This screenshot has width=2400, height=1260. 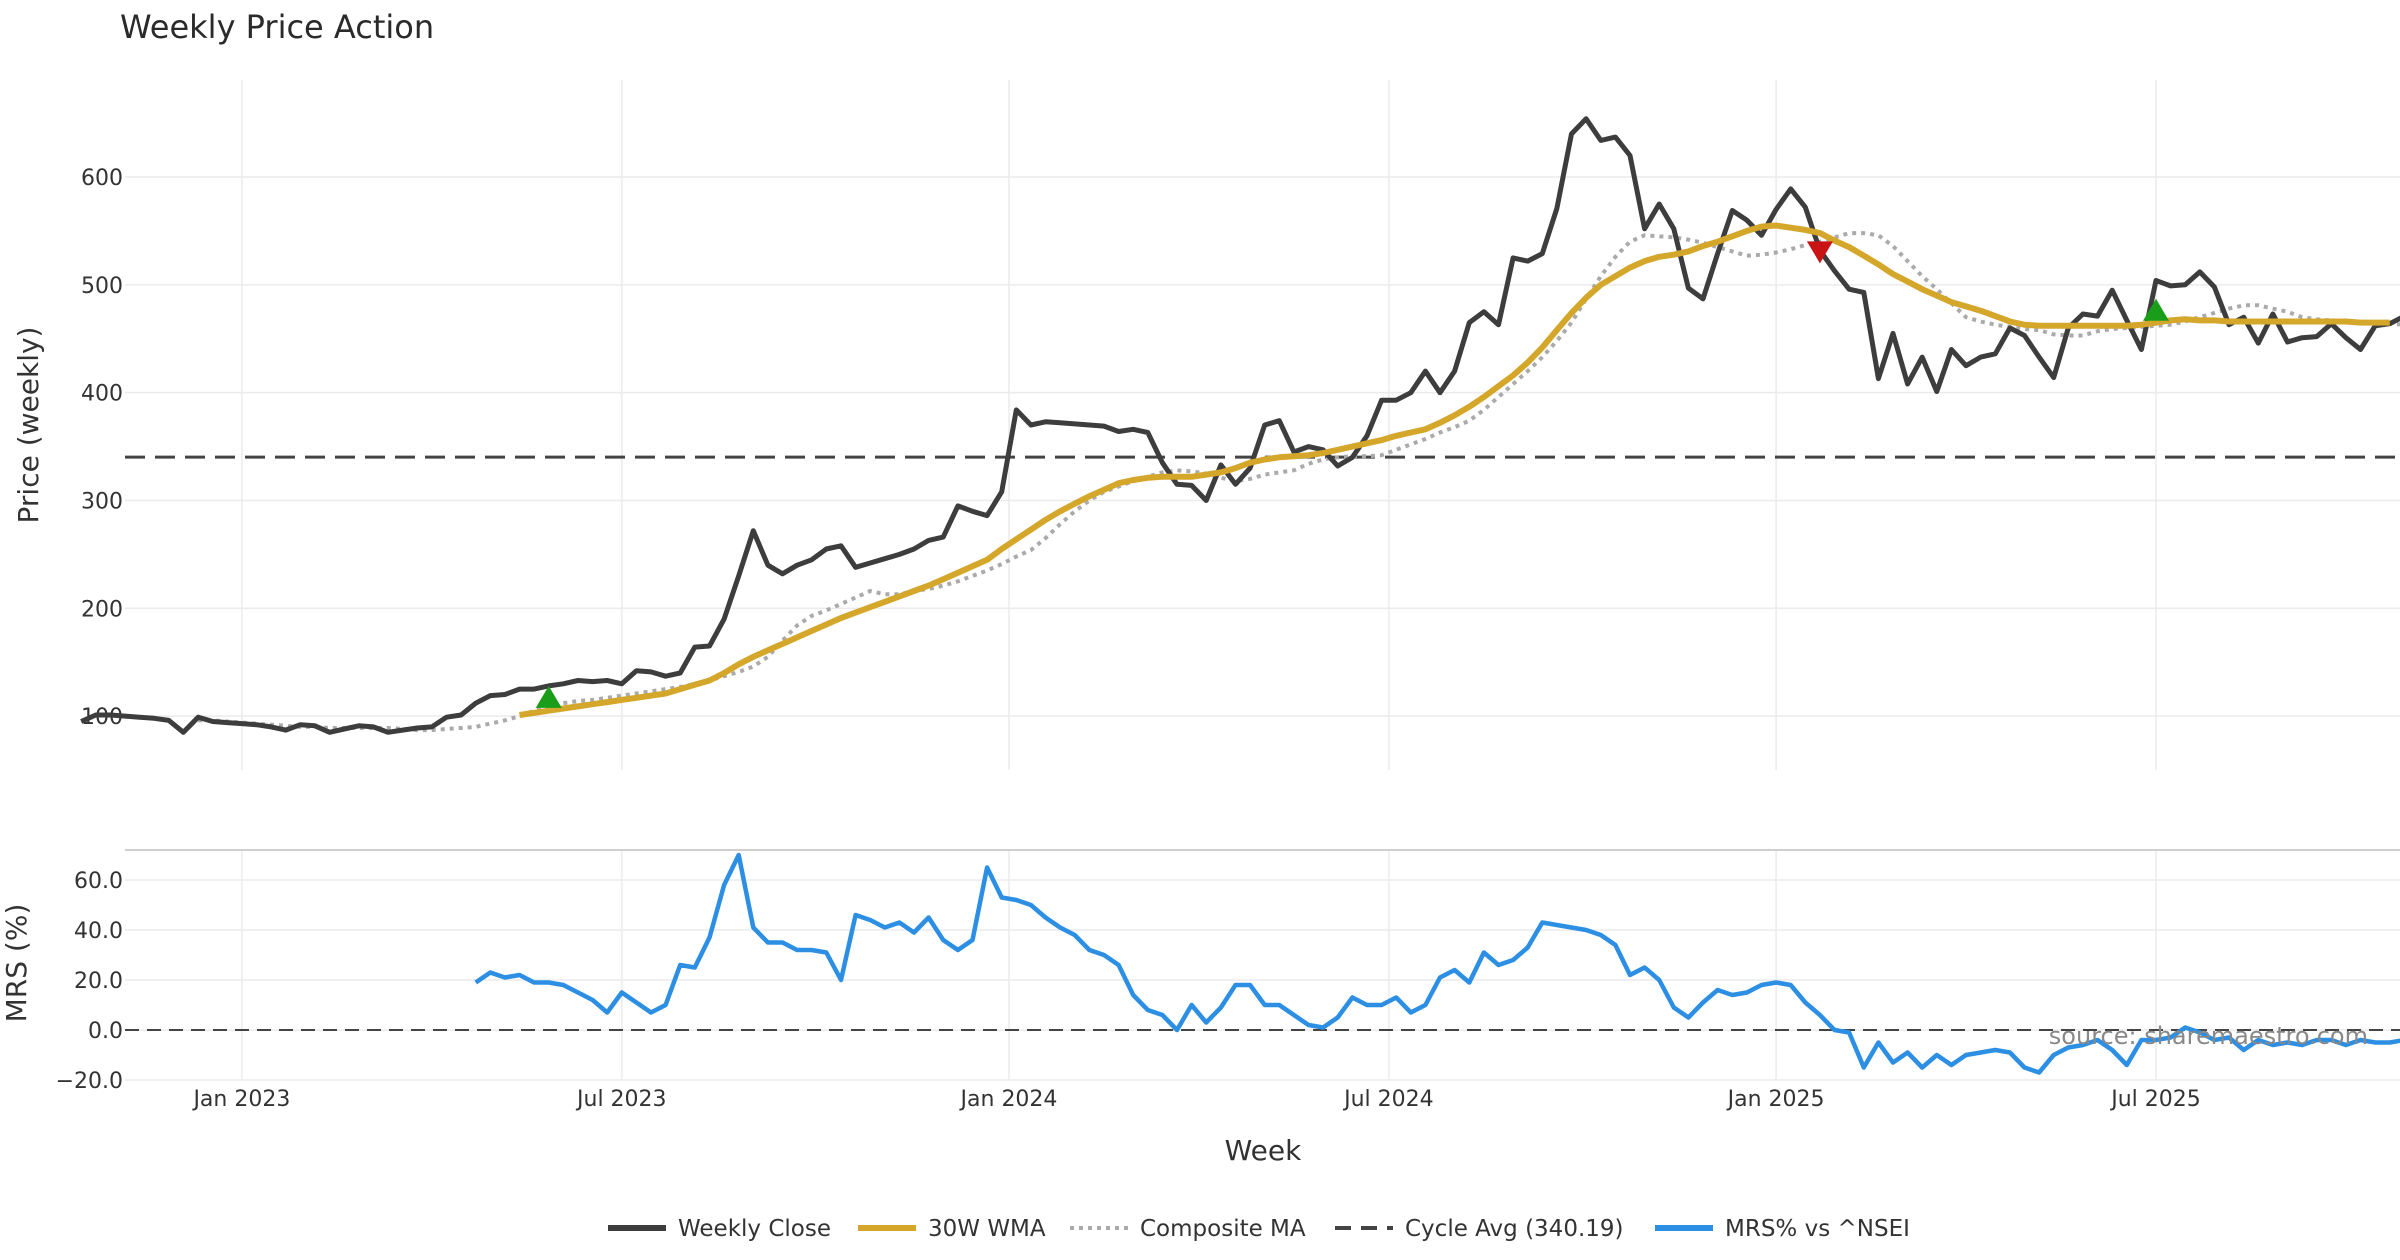 I want to click on price-y-tick-label: 300, so click(x=102, y=501).